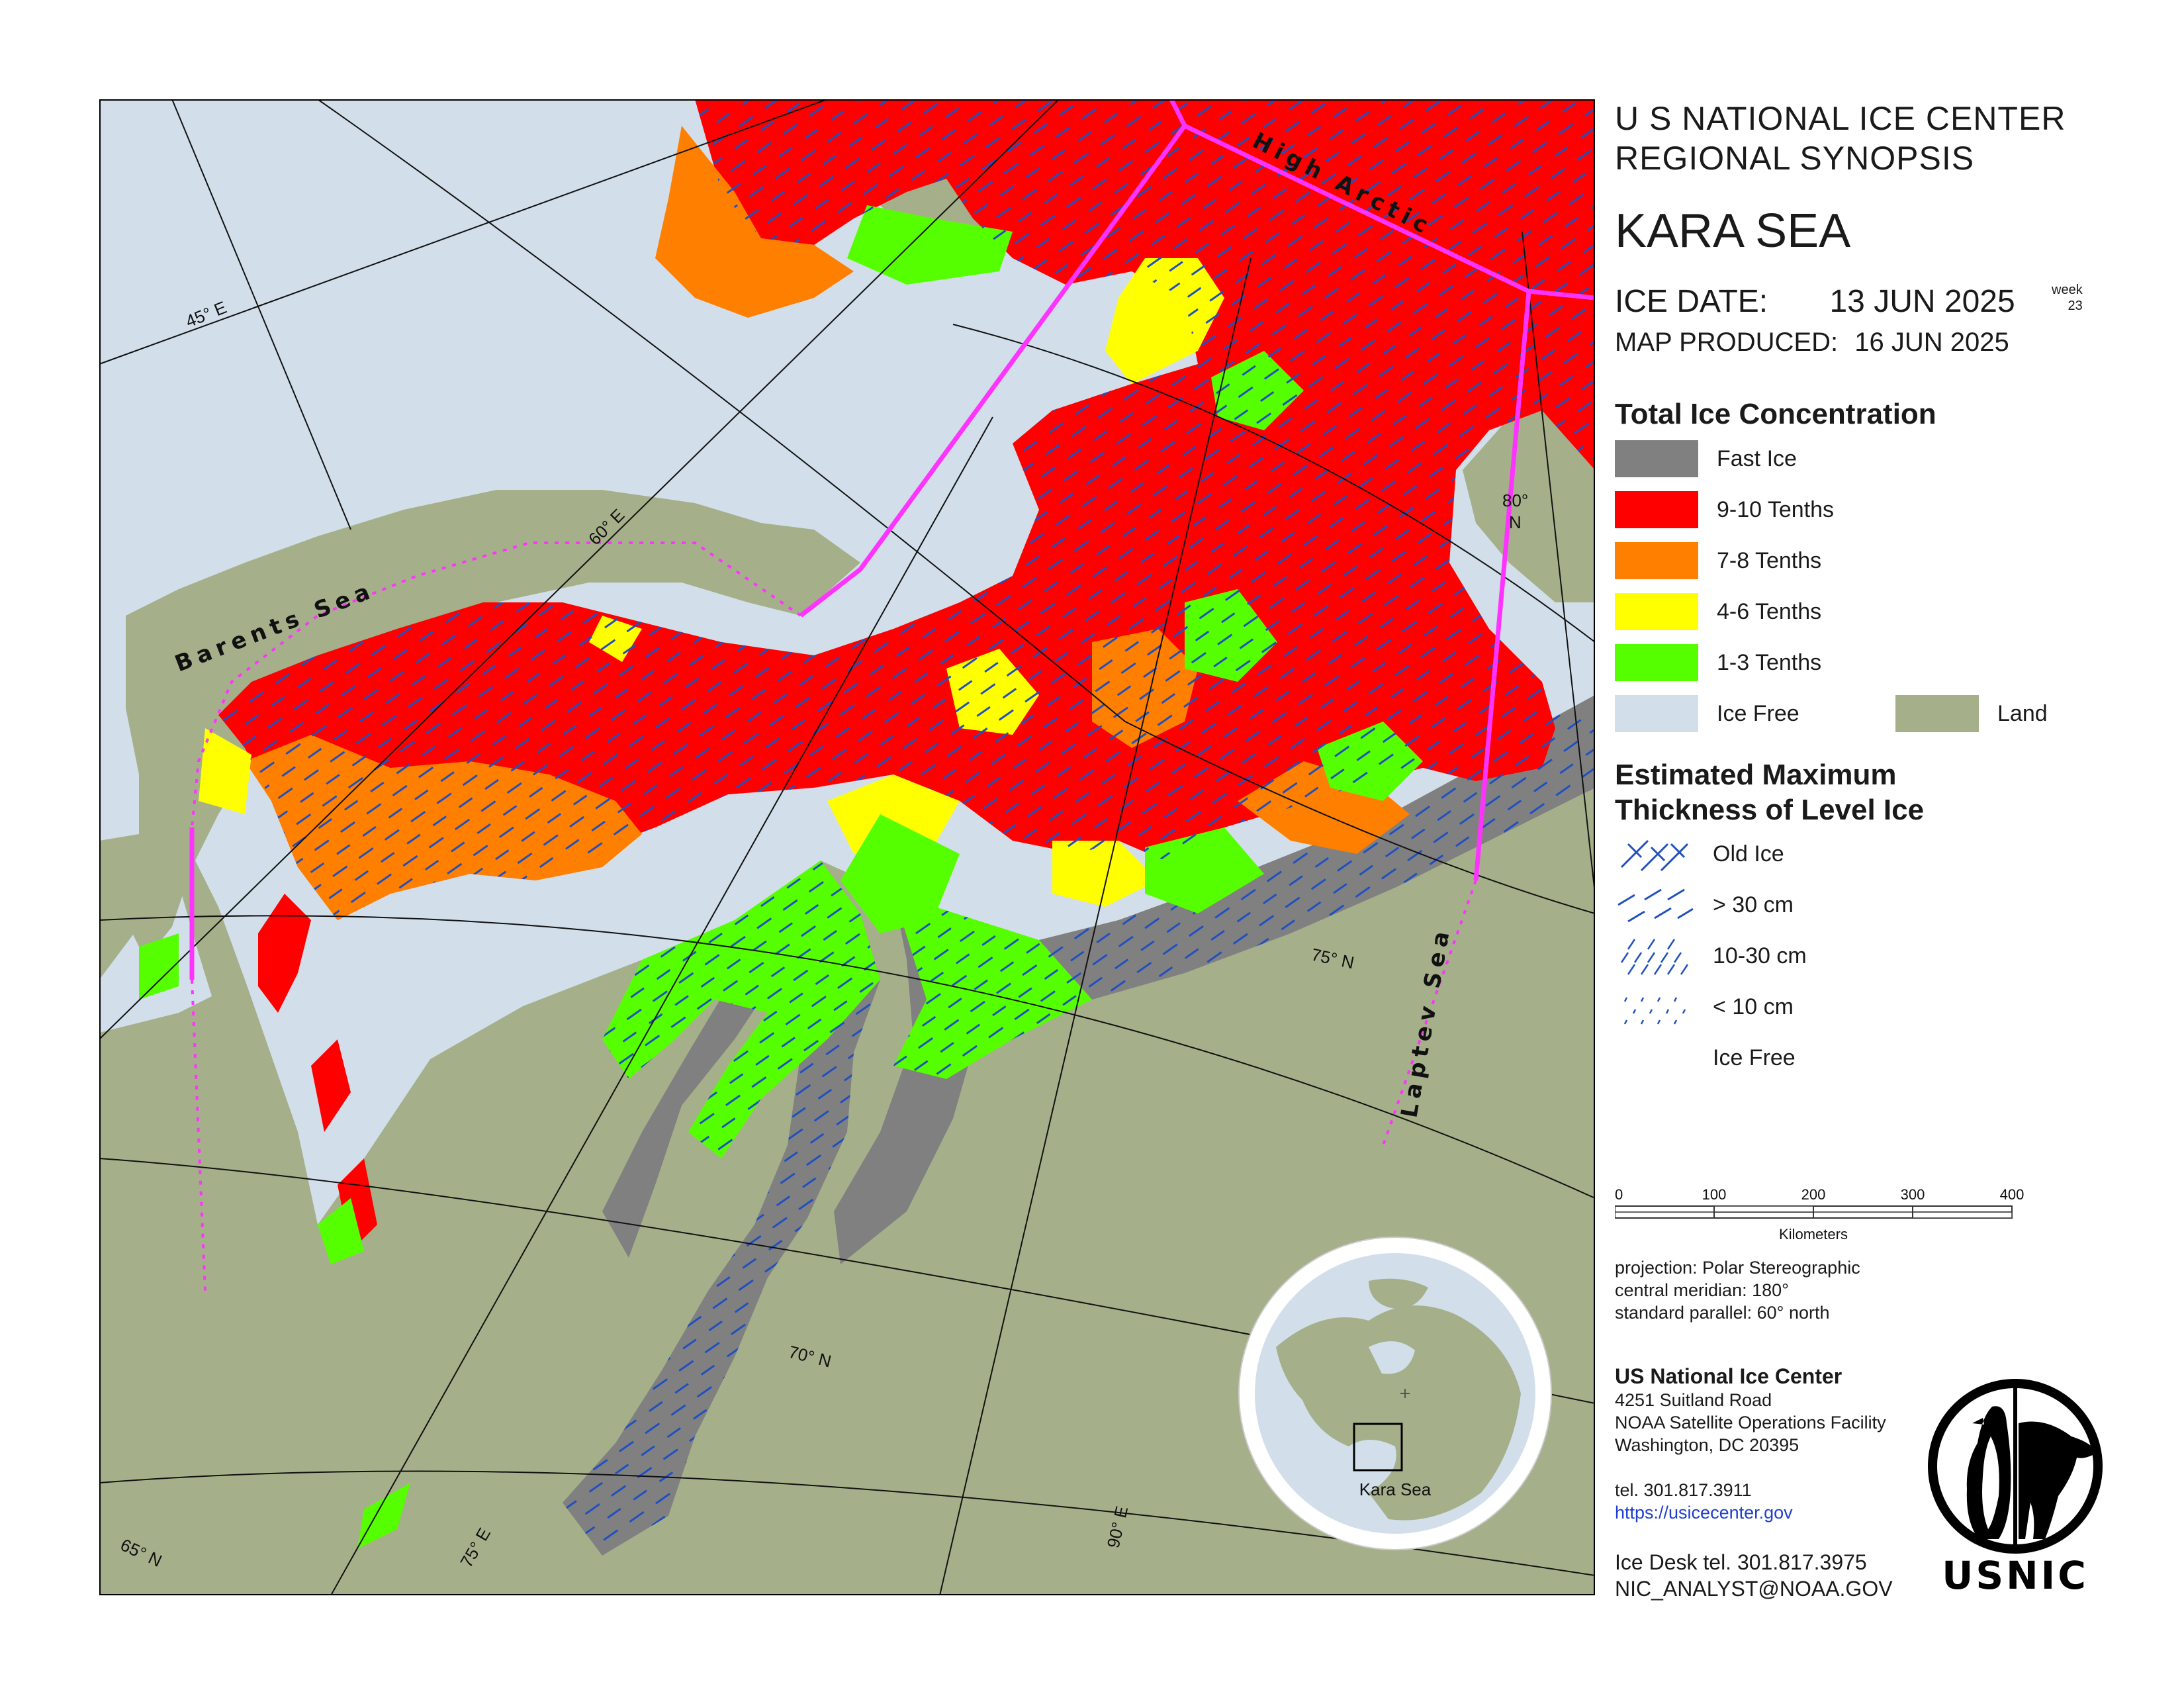 Image resolution: width=2184 pixels, height=1688 pixels. Describe the element at coordinates (1655, 855) in the screenshot. I see `pattern-old-ice` at that location.